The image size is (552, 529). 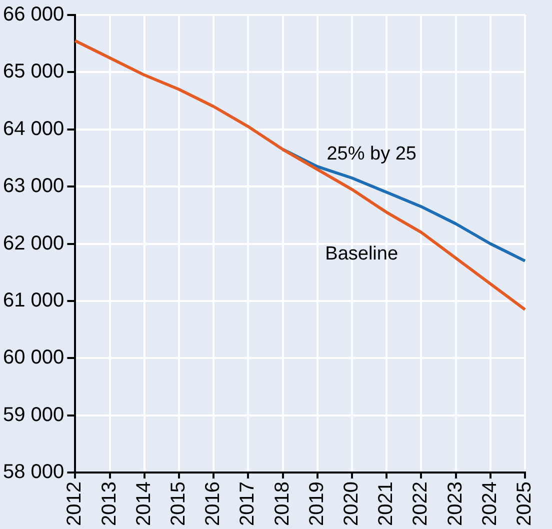 I want to click on y-tick-label: 60 000, so click(x=33, y=357).